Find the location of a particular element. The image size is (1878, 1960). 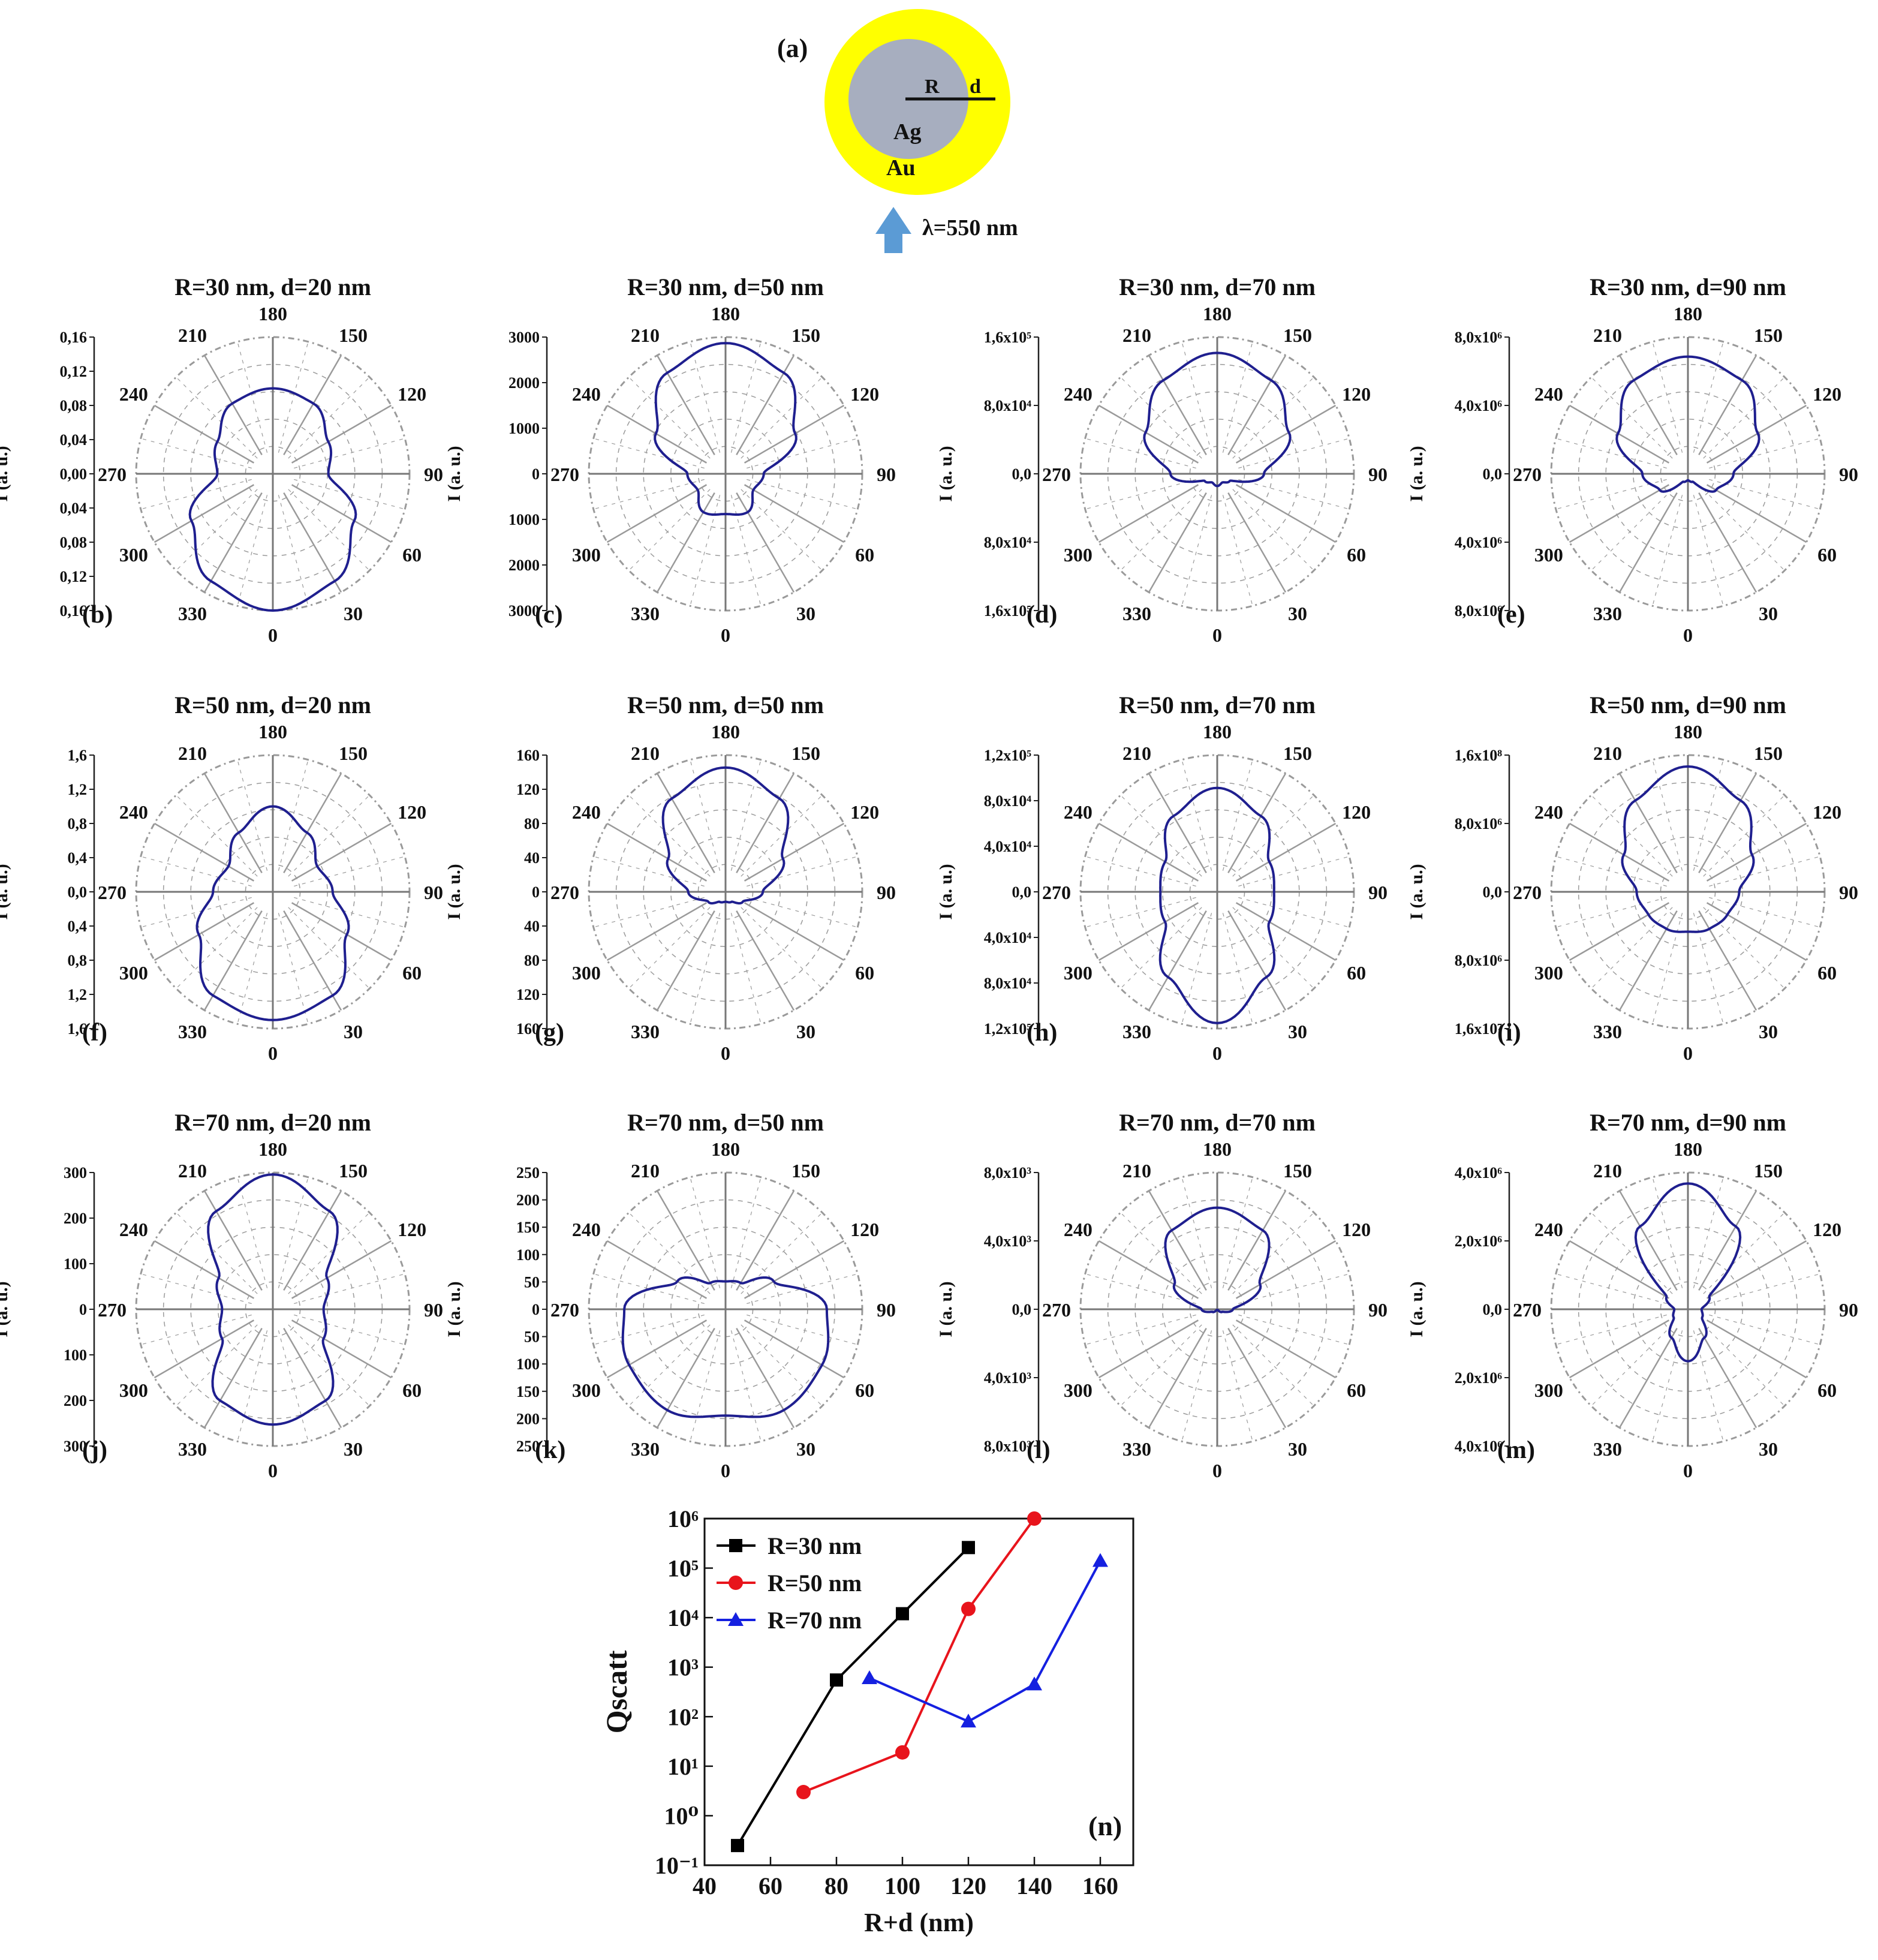

radial-tick-label: 0,8 is located at coordinates (78, 824).